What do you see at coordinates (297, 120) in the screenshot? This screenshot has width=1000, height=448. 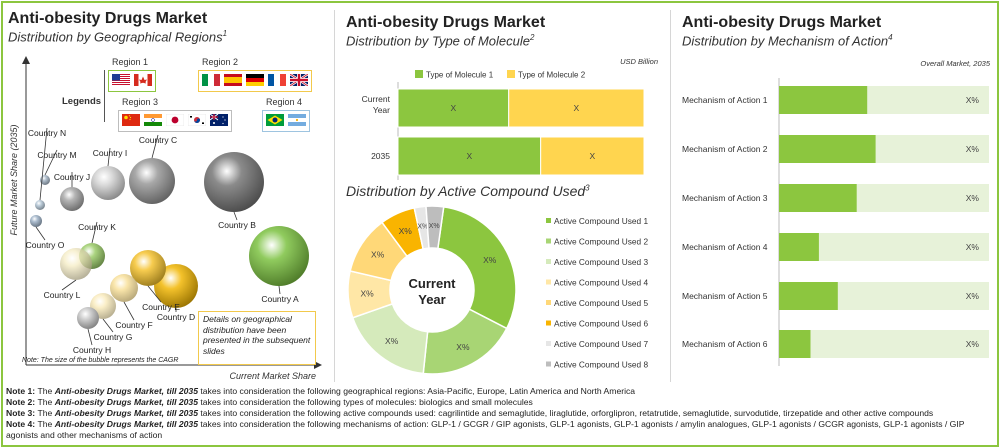 I see `flag-ar-icon` at bounding box center [297, 120].